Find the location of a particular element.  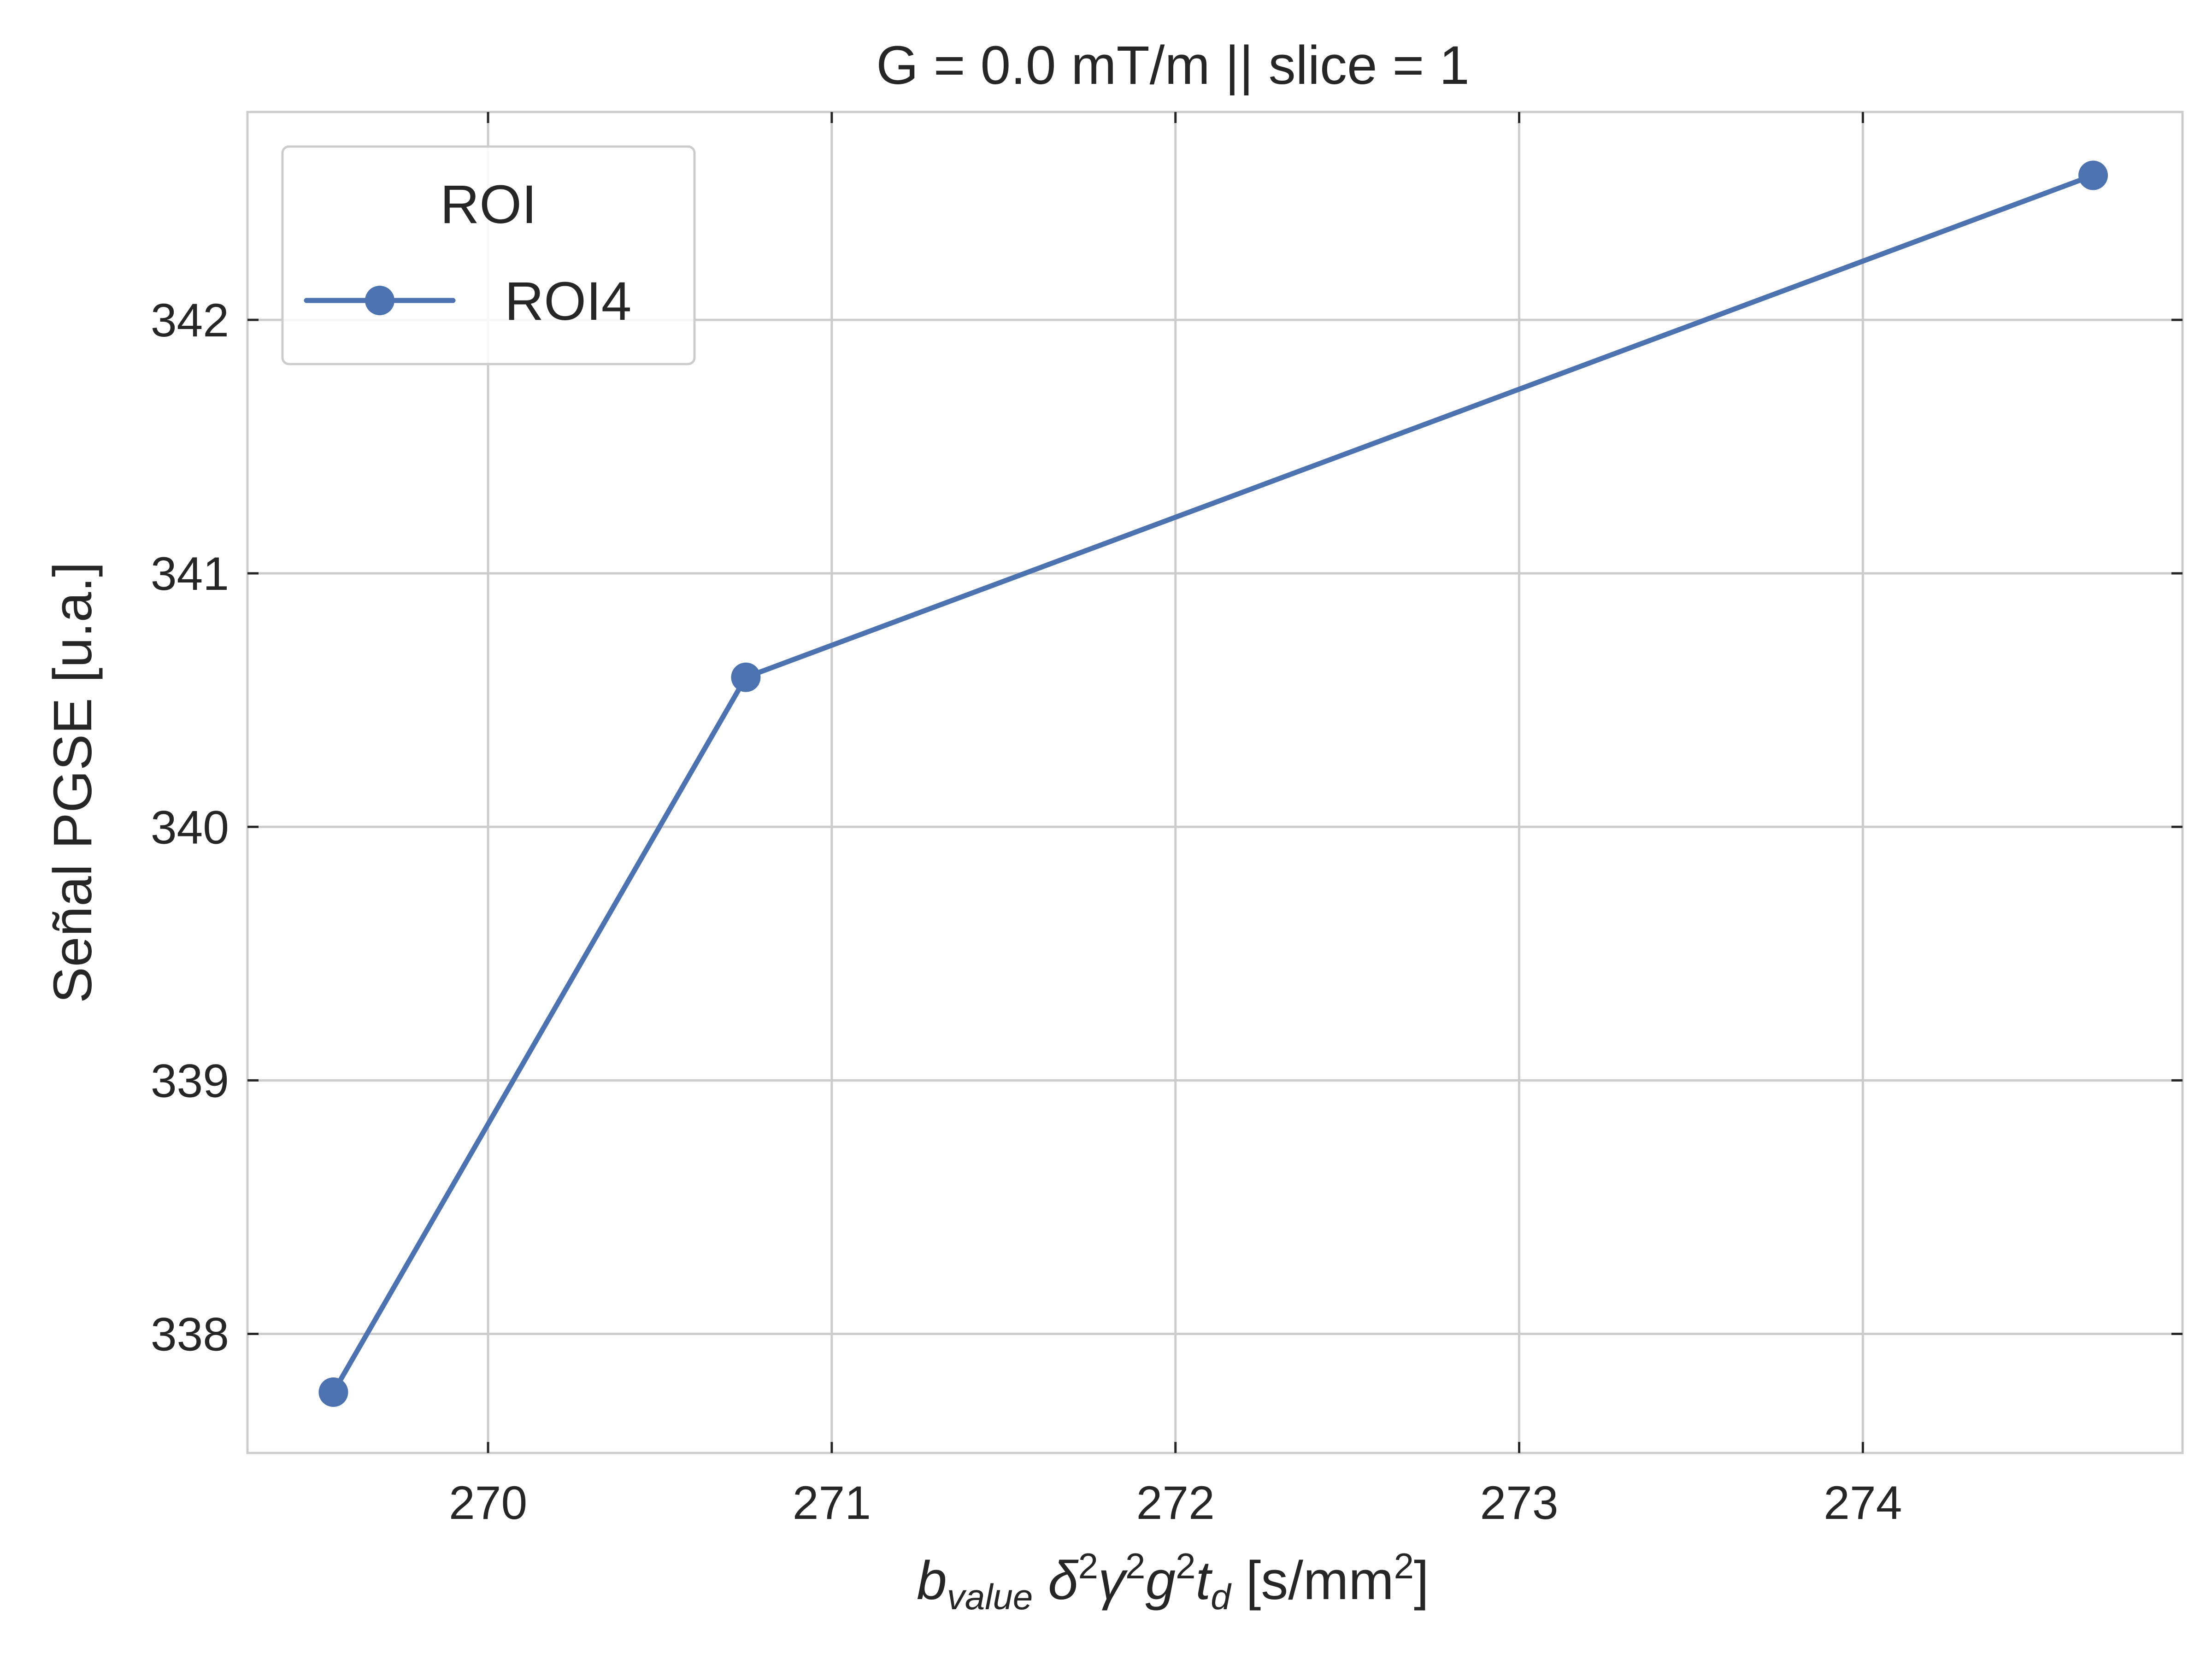

y-tick-label: 342 is located at coordinates (190, 320).